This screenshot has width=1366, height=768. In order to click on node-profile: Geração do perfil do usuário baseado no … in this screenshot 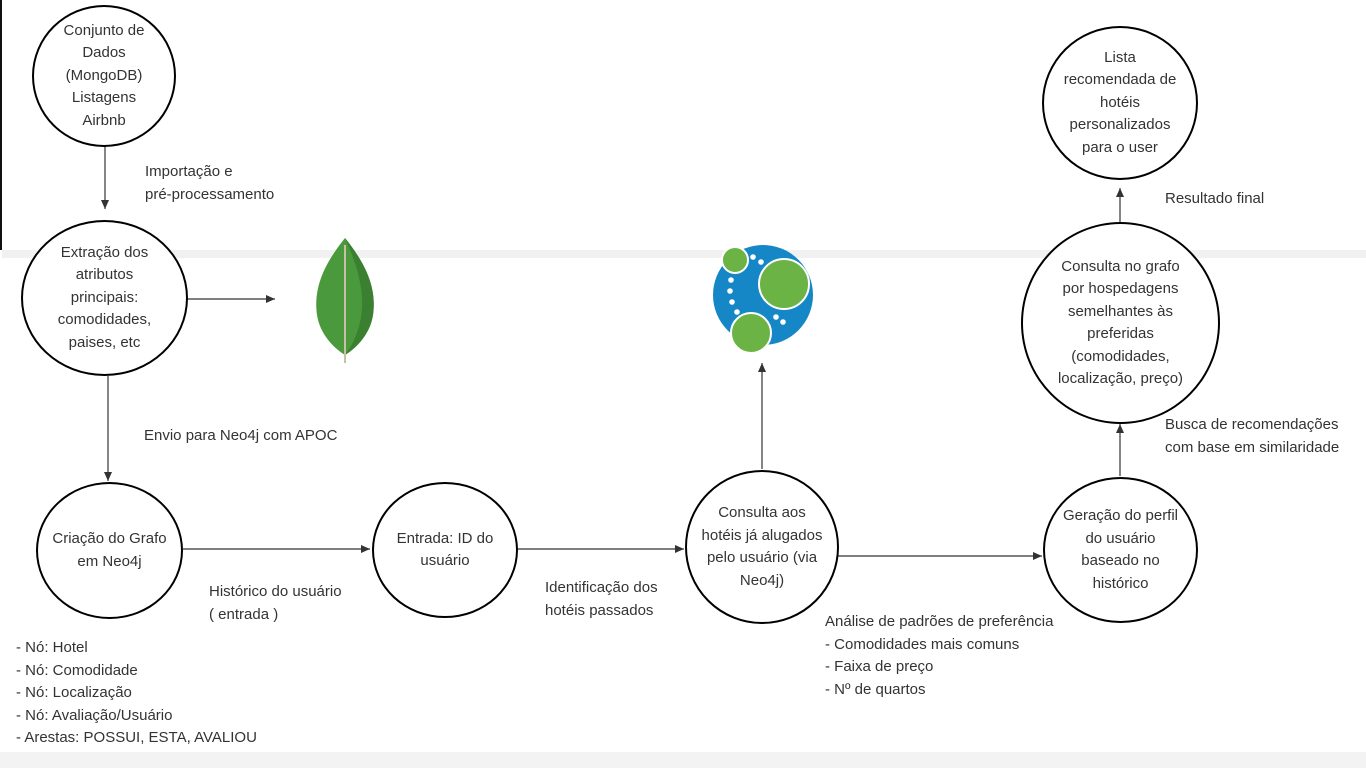, I will do `click(1120, 550)`.